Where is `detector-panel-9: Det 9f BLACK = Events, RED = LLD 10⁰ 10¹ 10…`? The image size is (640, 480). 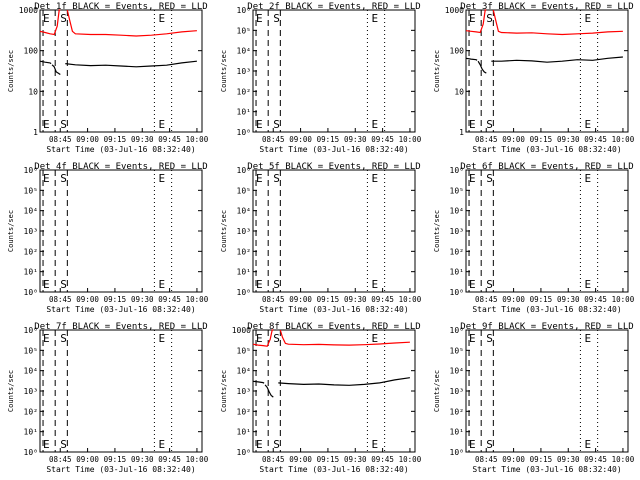
detector-panel-9: Det 9f BLACK = Events, RED = LLD 10⁰ 10¹ 10… is located at coordinates (534, 398).